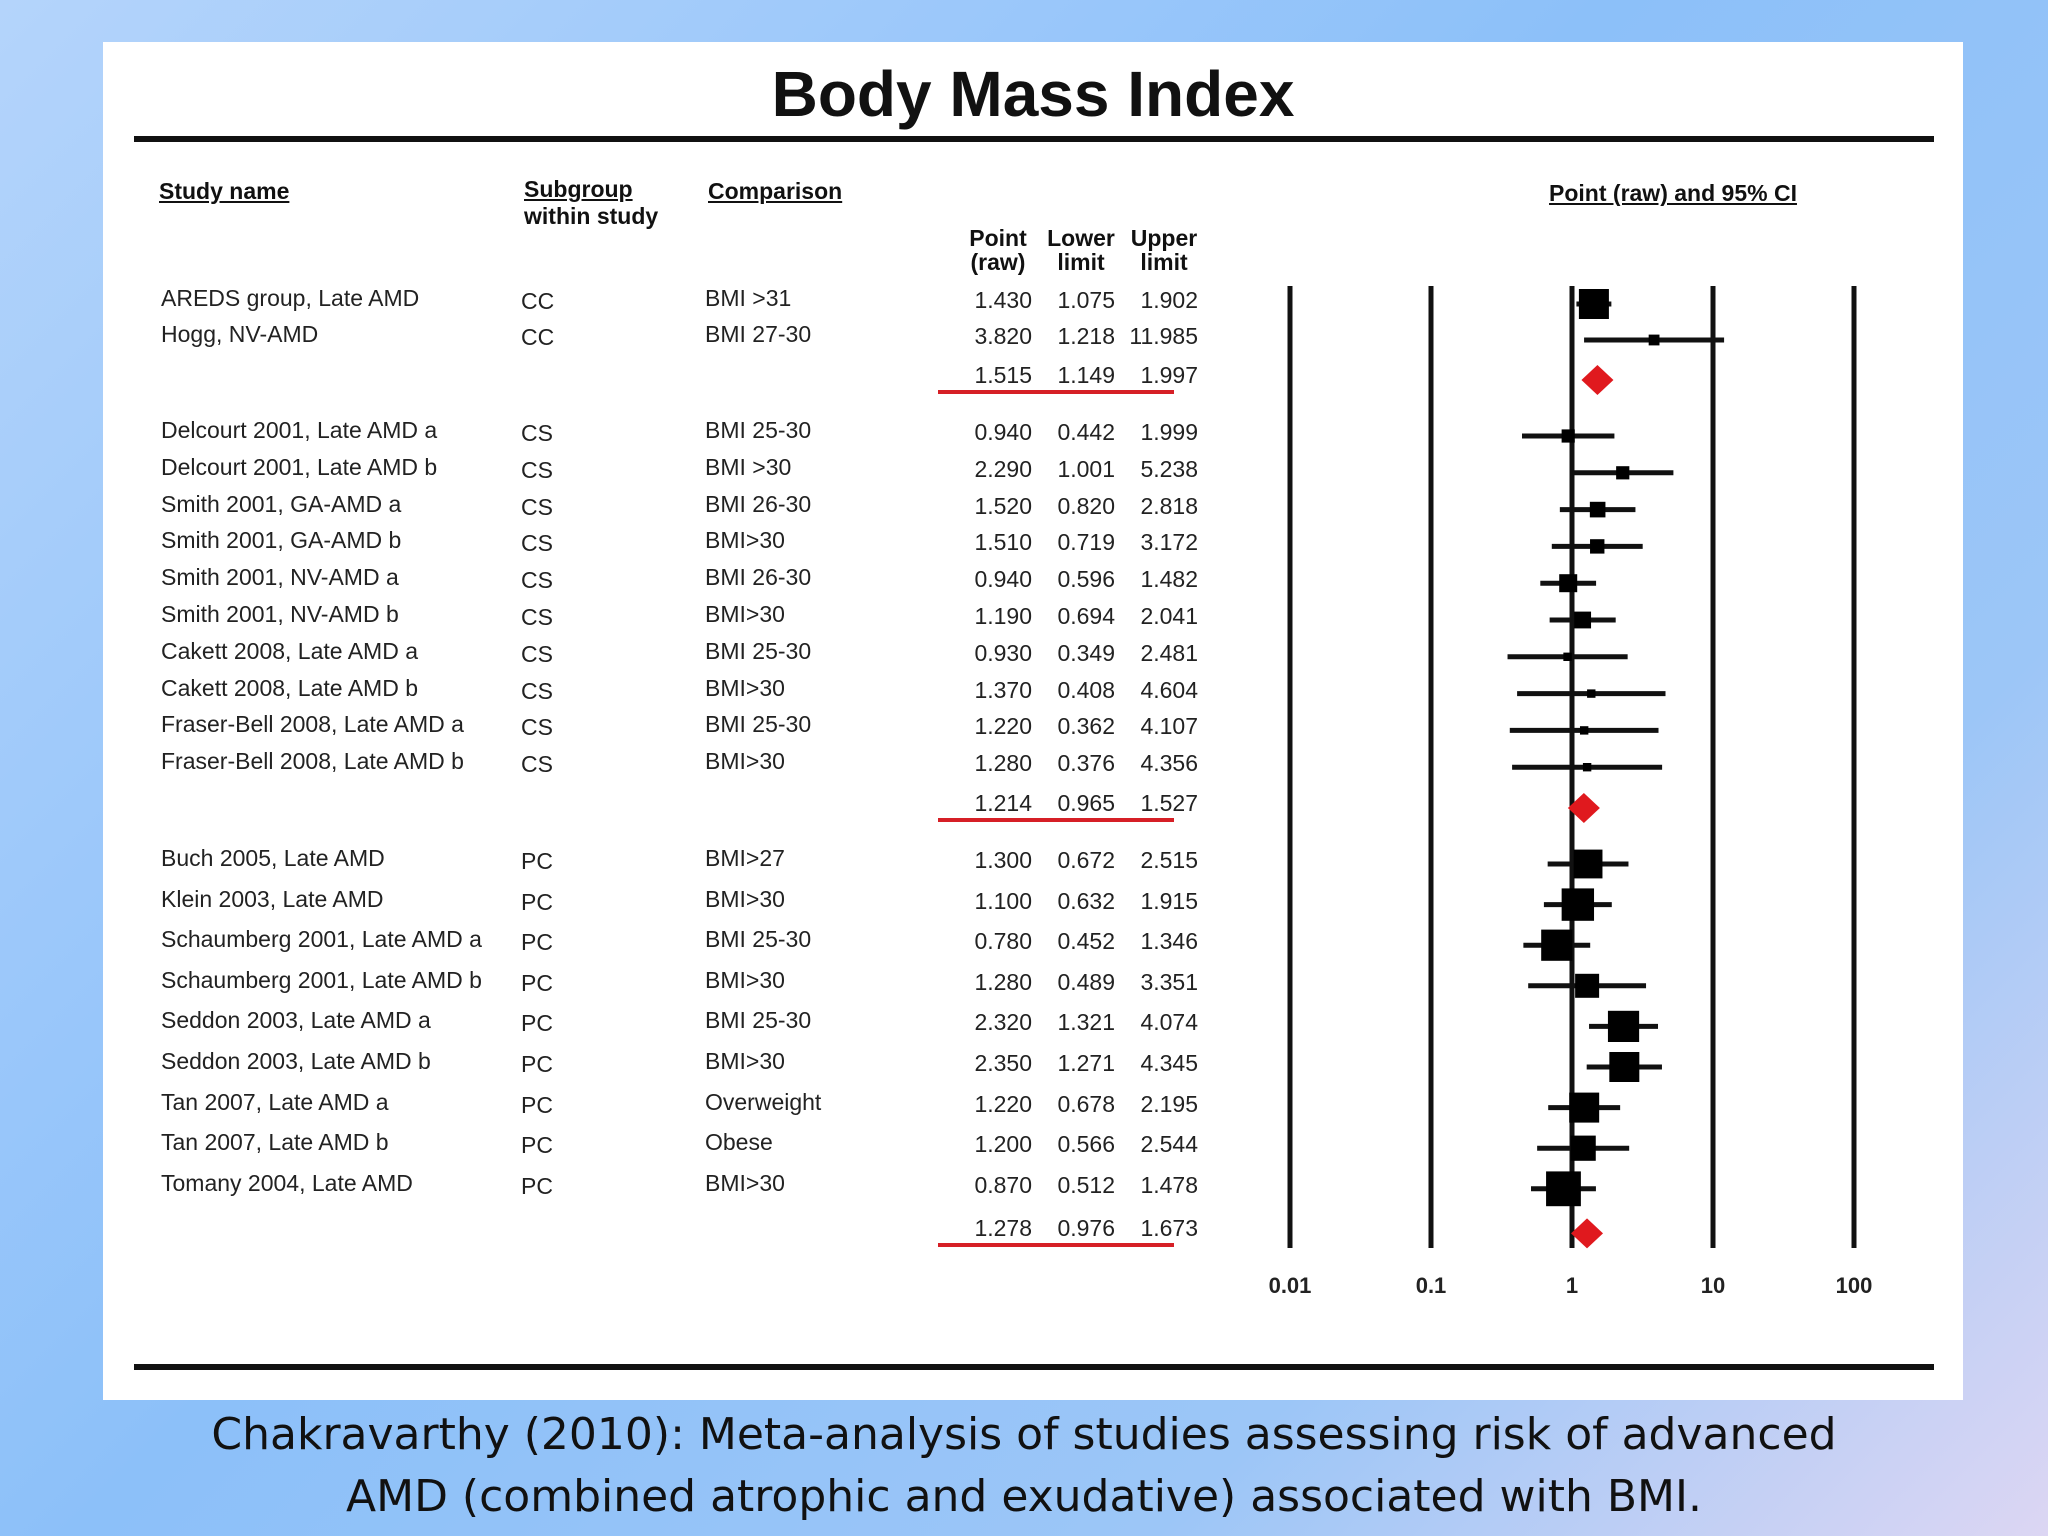 The height and width of the screenshot is (1536, 2048). I want to click on lower-value: 0.376, so click(1086, 763).